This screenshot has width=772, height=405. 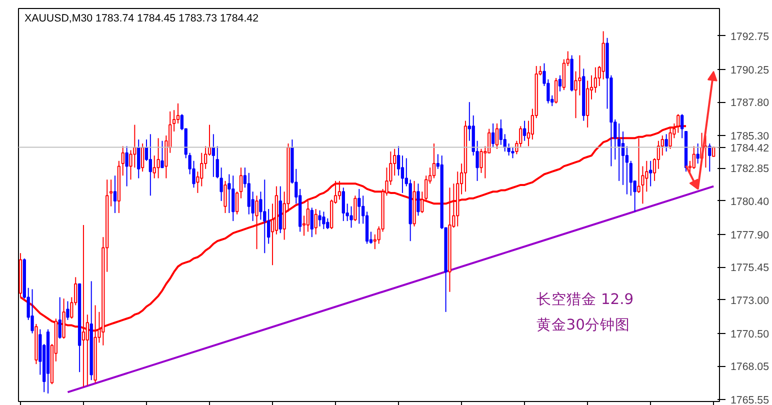 I want to click on y-tick-label: 1792.75, so click(x=750, y=36).